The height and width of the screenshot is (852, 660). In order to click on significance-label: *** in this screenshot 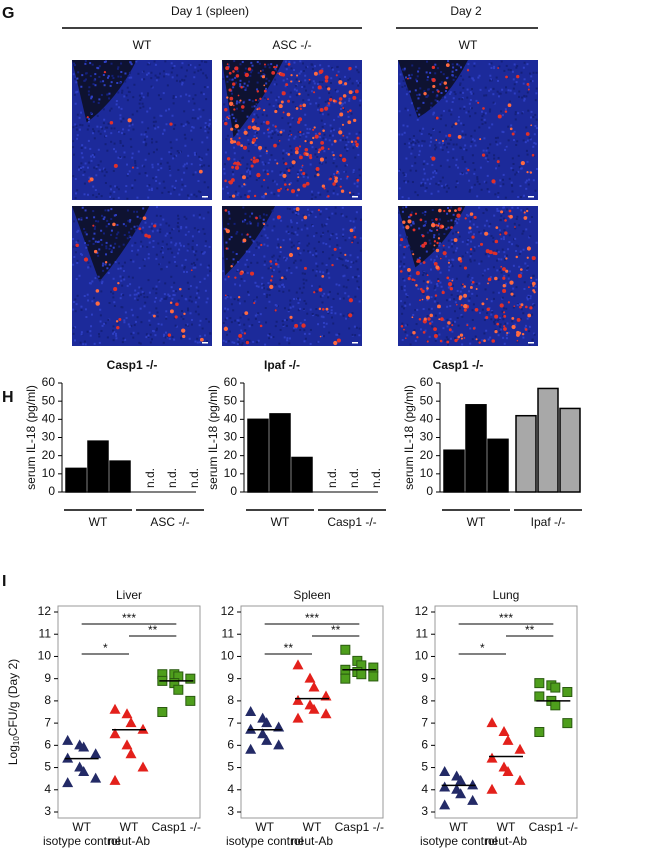, I will do `click(129, 618)`.